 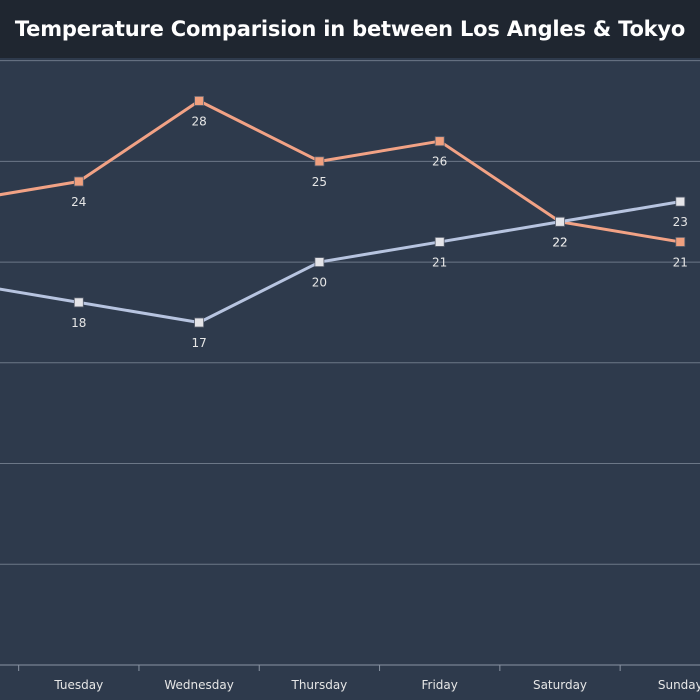 I want to click on data-label: 23, so click(x=680, y=222).